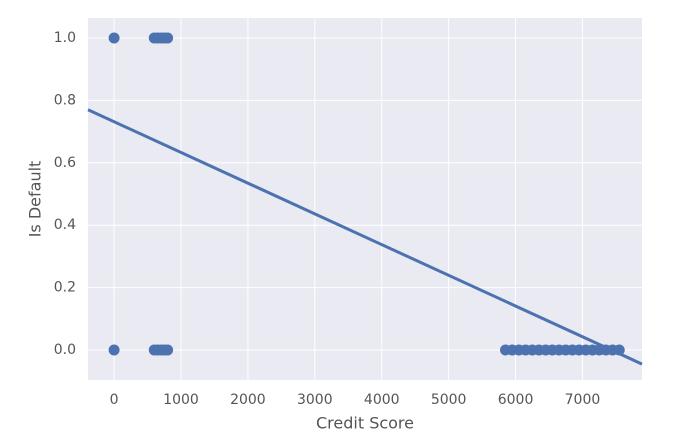 Image resolution: width=700 pixels, height=443 pixels. What do you see at coordinates (181, 400) in the screenshot?
I see `x-tick-label: 1000` at bounding box center [181, 400].